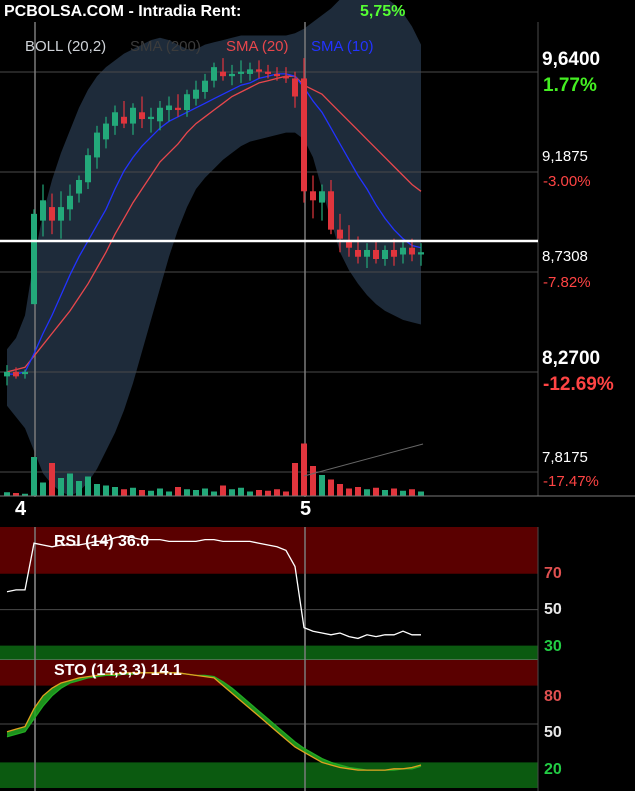 The height and width of the screenshot is (791, 635). Describe the element at coordinates (257, 46) in the screenshot. I see `legend-sma20: SMA (20)` at that location.